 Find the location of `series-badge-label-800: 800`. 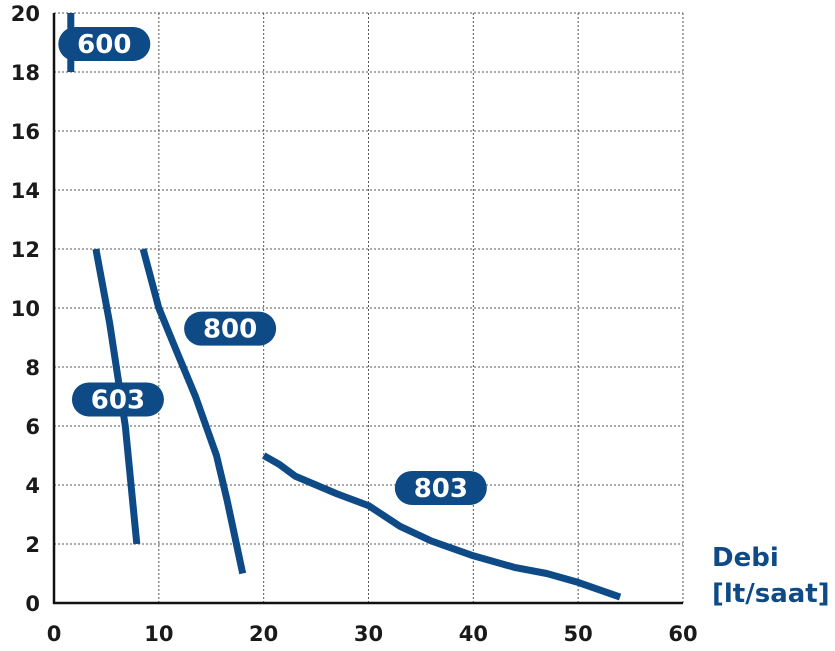

series-badge-label-800: 800 is located at coordinates (230, 330).